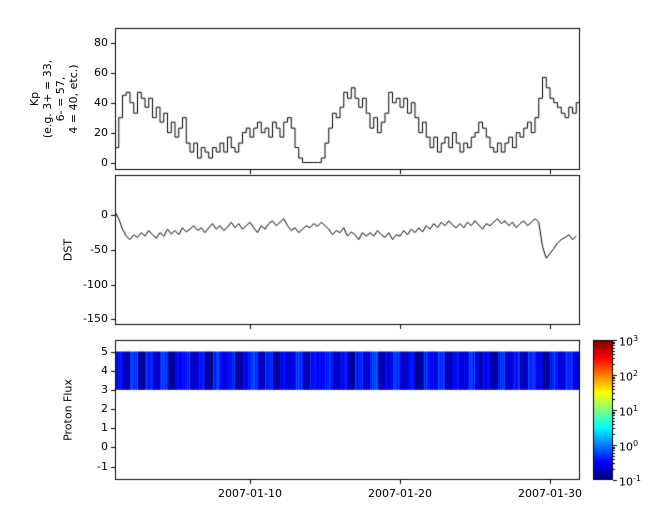 The image size is (665, 523). I want to click on proton-flux-axis-label: Proton Flux, so click(68, 410).